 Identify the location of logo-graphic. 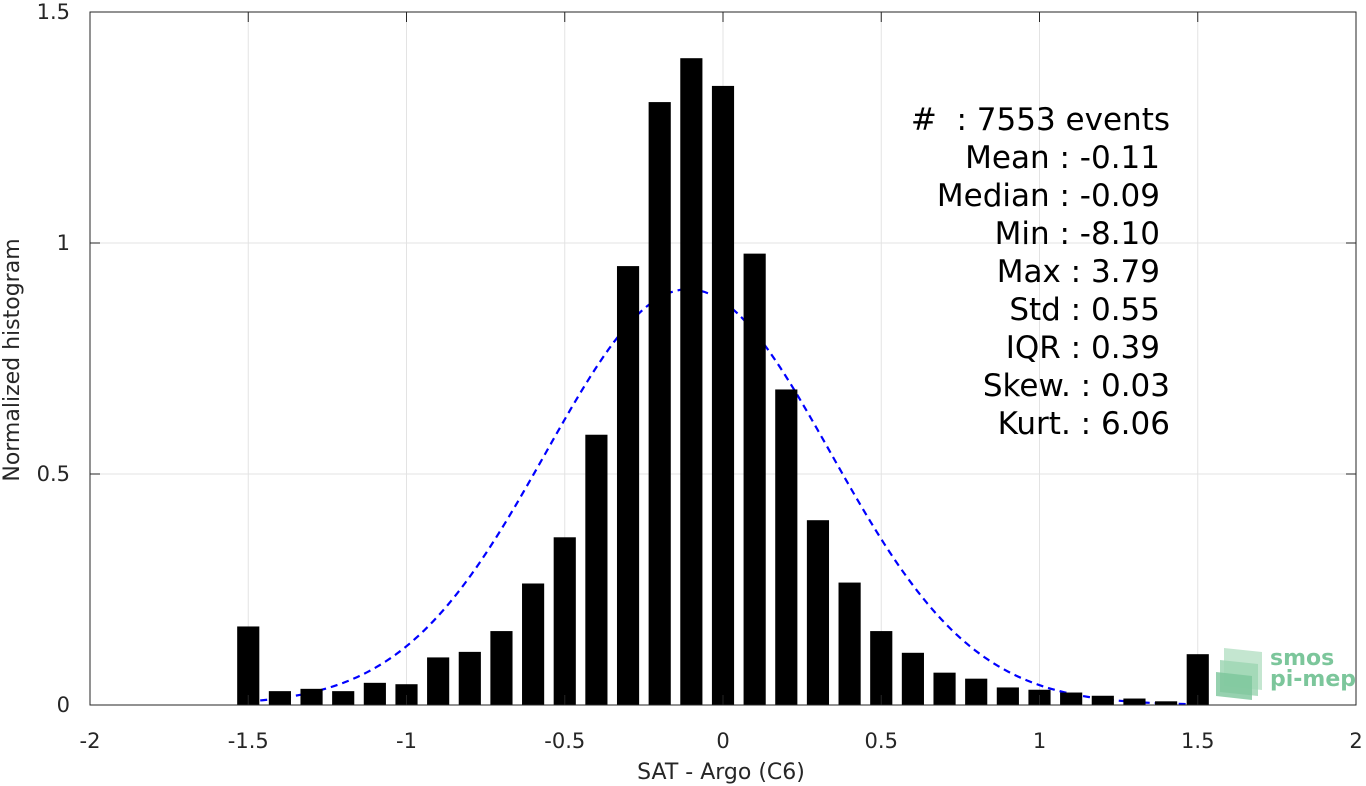
(1239, 674).